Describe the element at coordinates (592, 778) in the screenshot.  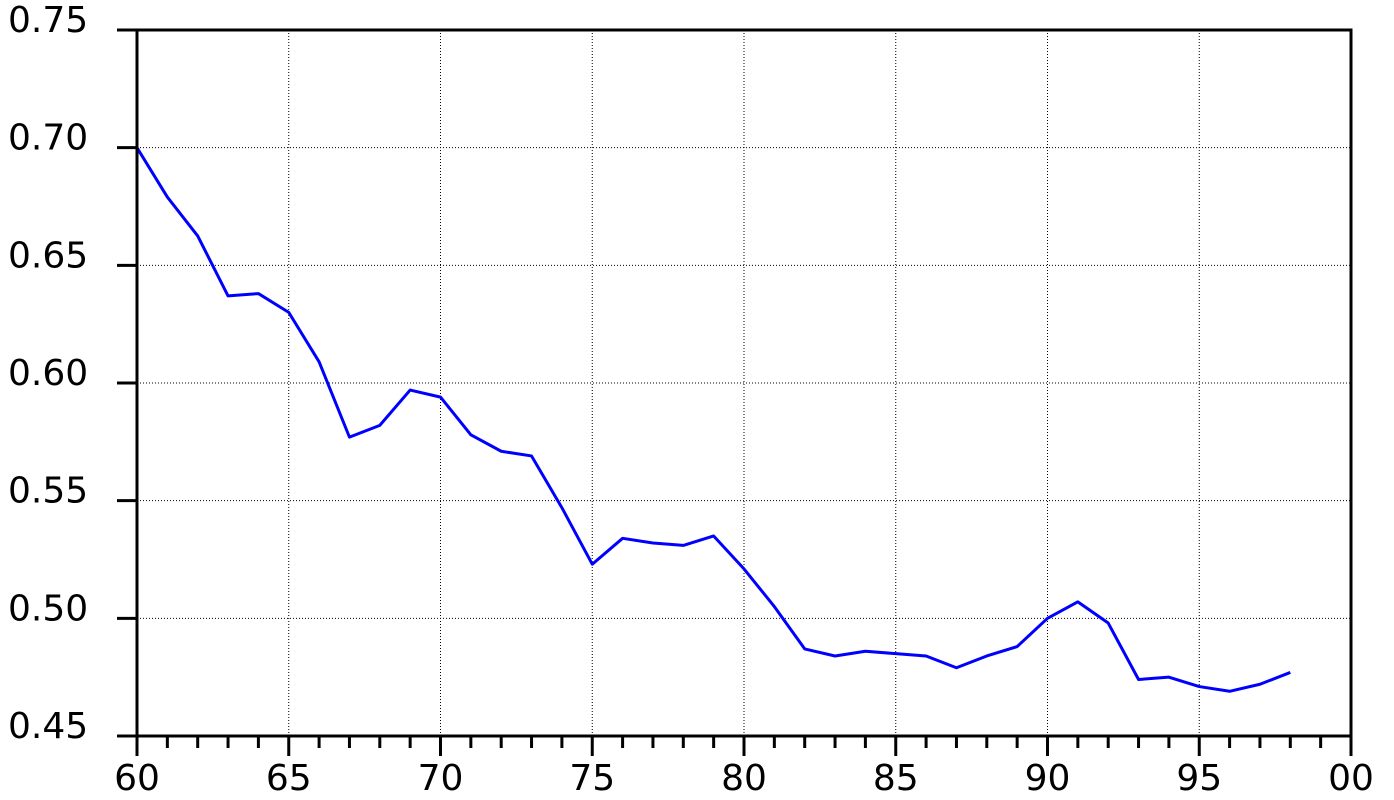
I see `x-tick-label: 75` at that location.